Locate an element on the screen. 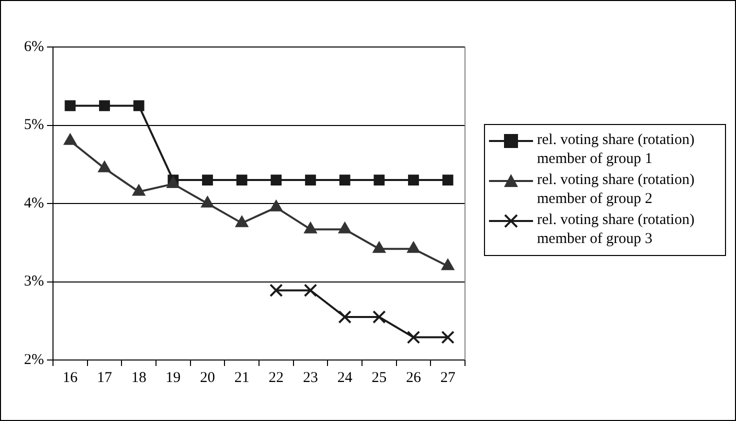 This screenshot has width=736, height=421. x-tick-label: 19 is located at coordinates (173, 378).